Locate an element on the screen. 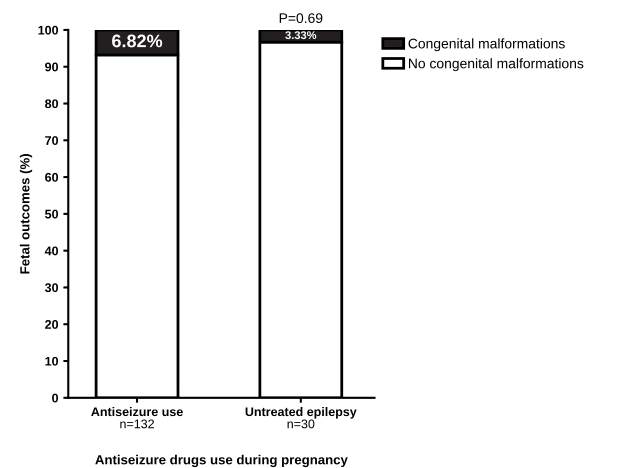 The image size is (638, 468). legend-label: No congenital malformations is located at coordinates (496, 65).